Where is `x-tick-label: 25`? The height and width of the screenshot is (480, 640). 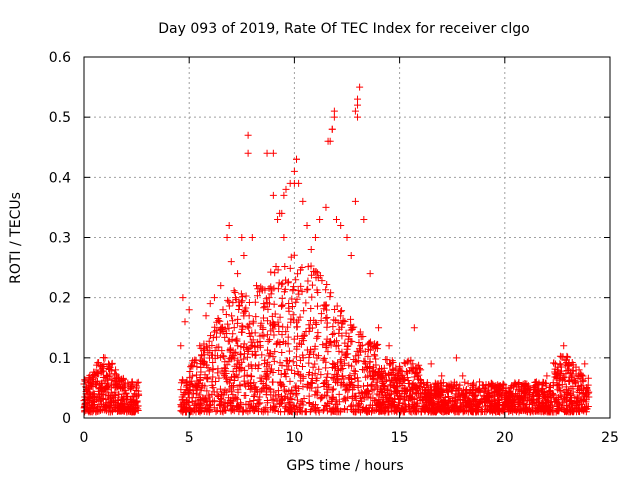
x-tick-label: 25 is located at coordinates (610, 438).